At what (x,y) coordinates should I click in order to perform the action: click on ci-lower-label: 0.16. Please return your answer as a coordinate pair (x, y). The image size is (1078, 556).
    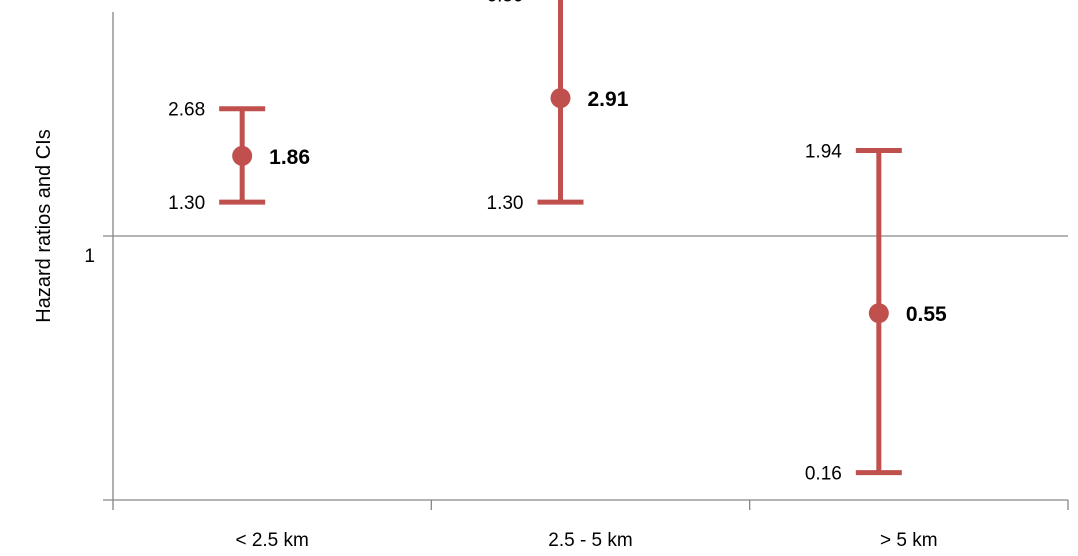
    Looking at the image, I should click on (823, 474).